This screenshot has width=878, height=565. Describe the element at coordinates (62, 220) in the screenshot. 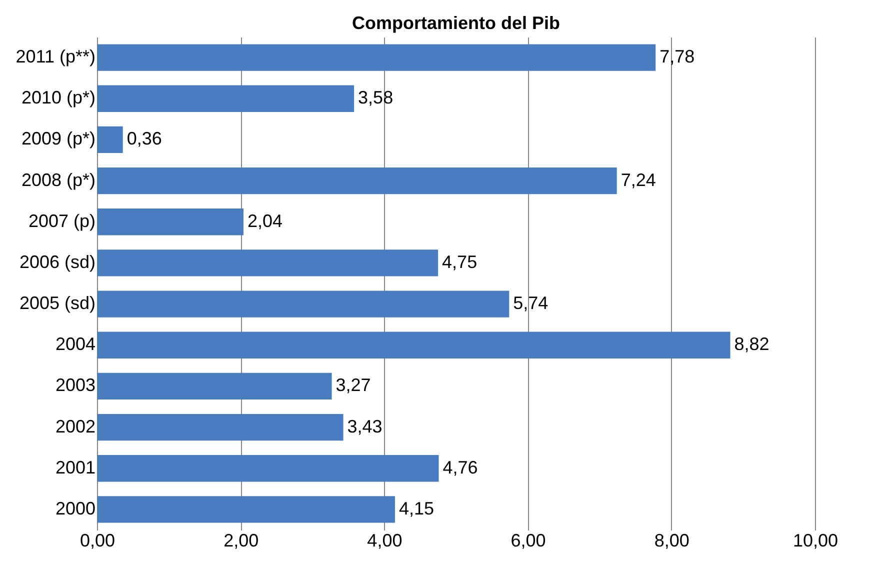

I see `y-tick-label: 2007 (p)` at that location.